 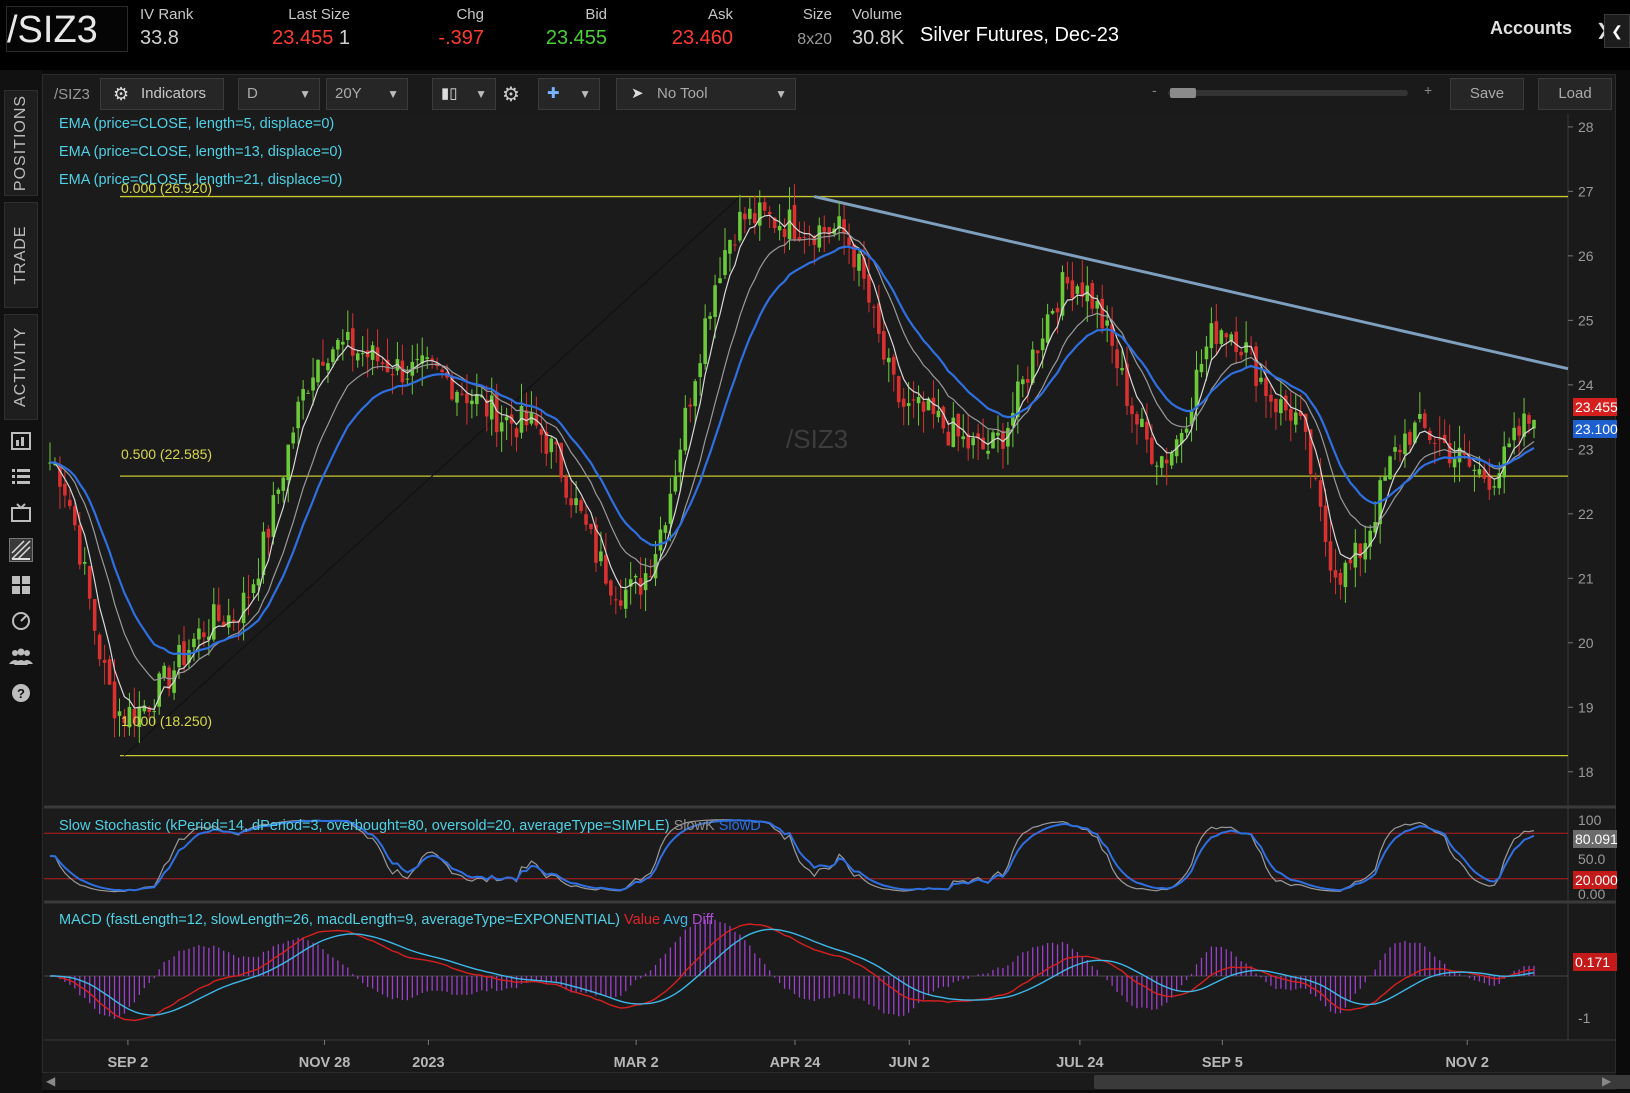 What do you see at coordinates (1362, 1082) in the screenshot?
I see `scroll-thumb` at bounding box center [1362, 1082].